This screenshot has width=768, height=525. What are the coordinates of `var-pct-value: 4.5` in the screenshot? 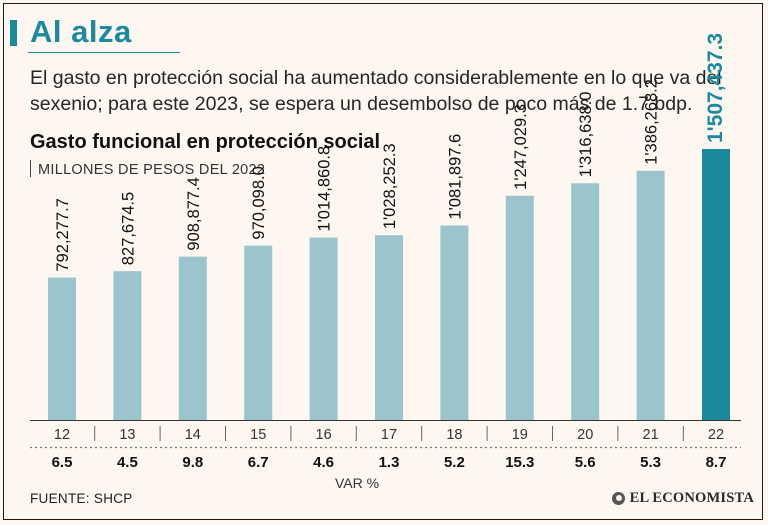 It's located at (127, 462).